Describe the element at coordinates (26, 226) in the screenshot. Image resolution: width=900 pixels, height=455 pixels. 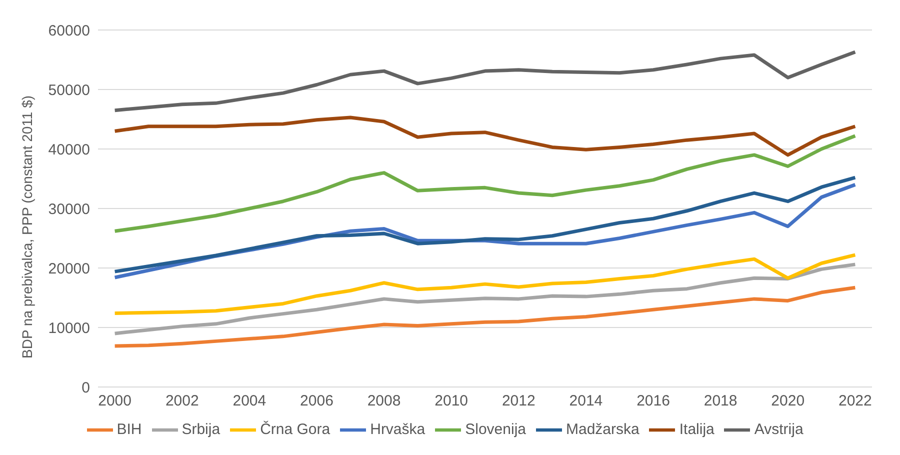
I see `y-axis-title: BDP na prebivalca, PPP (constant 2011 $)` at that location.